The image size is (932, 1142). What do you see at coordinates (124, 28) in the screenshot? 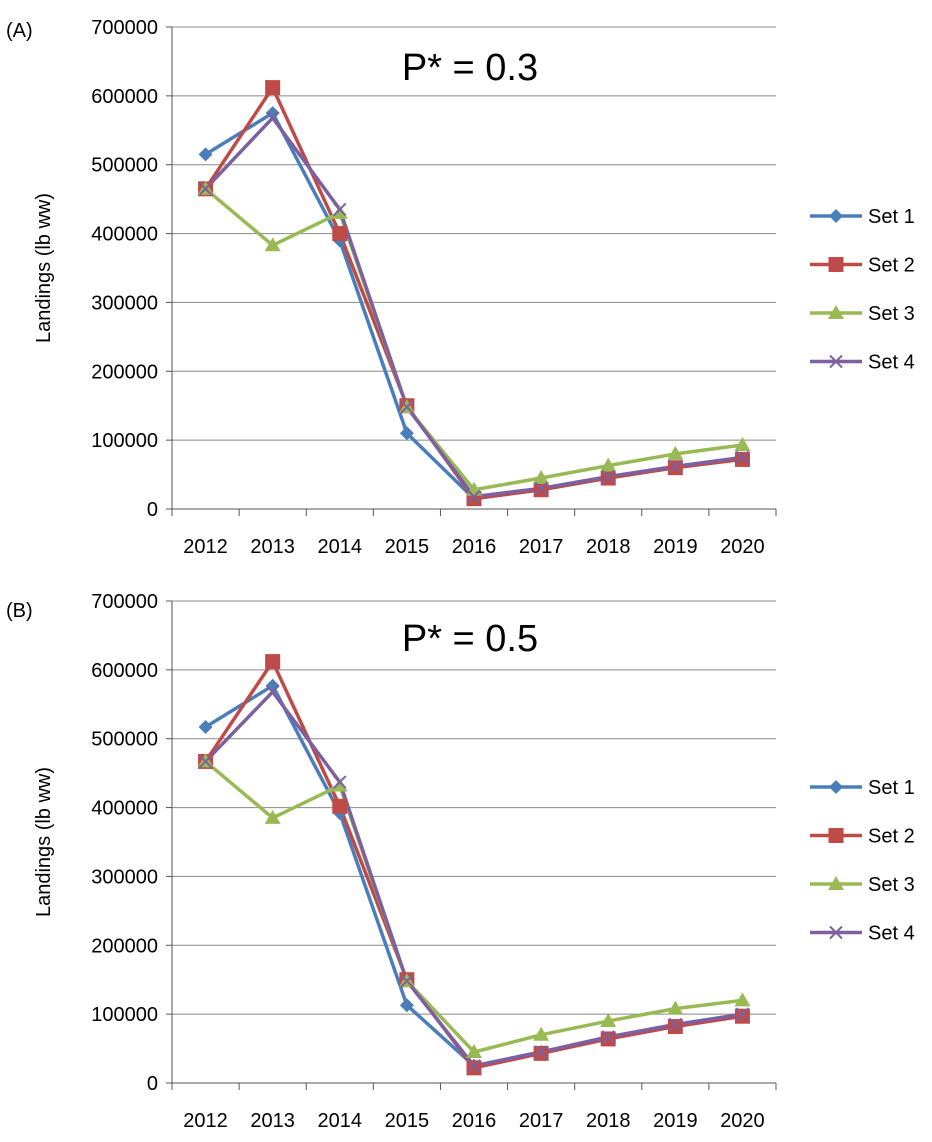
I see `y-tick-label: 700000` at bounding box center [124, 28].